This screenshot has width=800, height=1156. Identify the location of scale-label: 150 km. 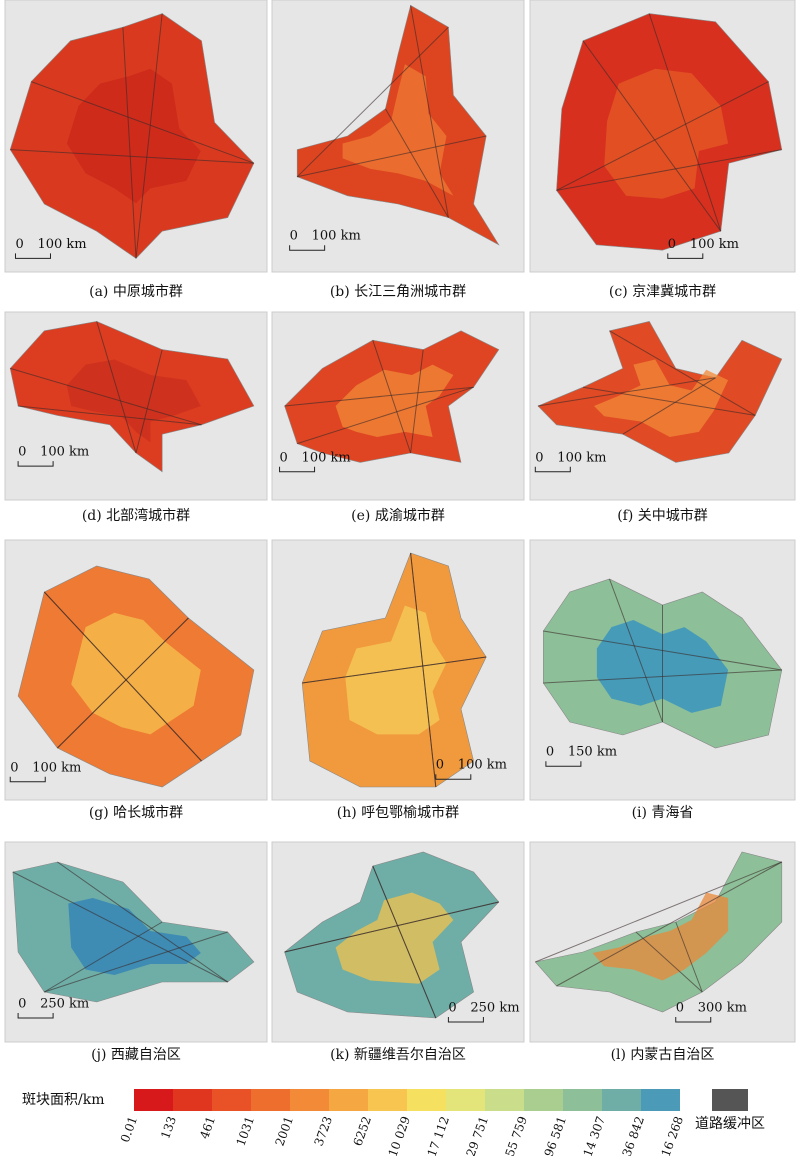
(592, 752).